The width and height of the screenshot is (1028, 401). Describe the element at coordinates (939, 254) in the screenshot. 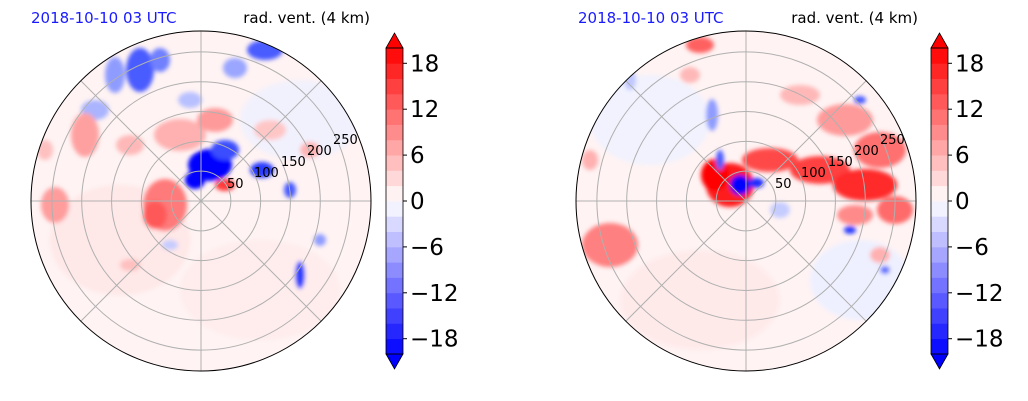

I see `right-colorbar-level--8` at that location.